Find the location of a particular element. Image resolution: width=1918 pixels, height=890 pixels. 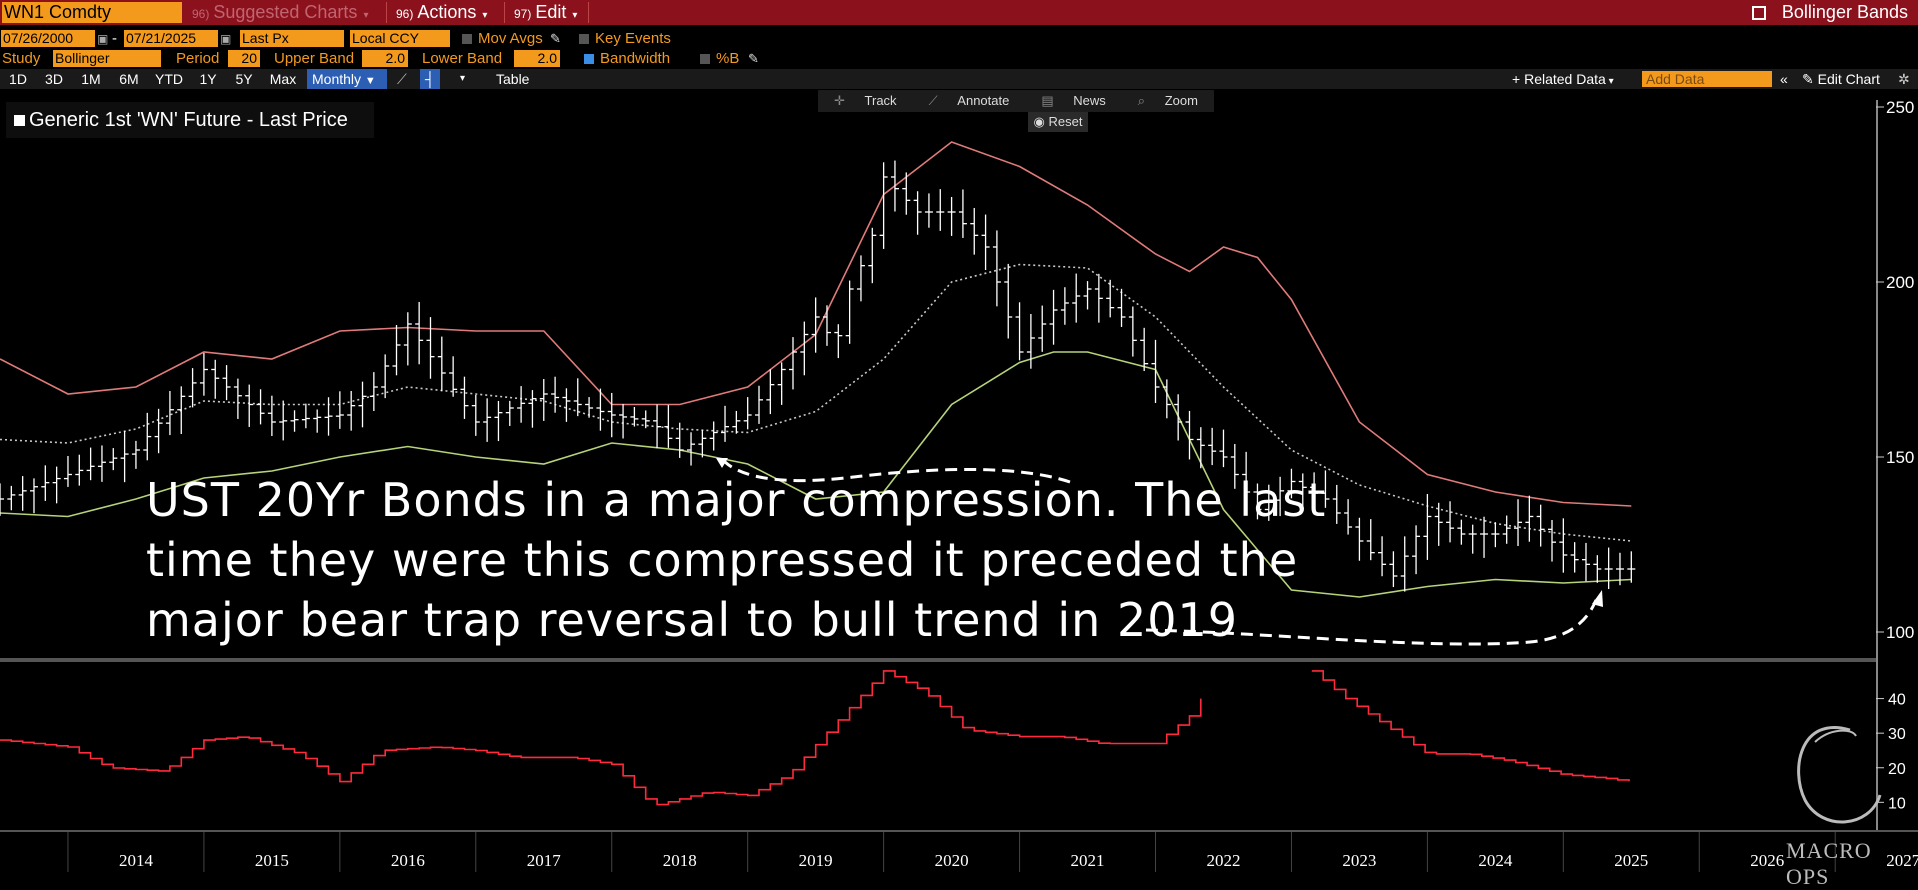

chart-legend: Generic 1st 'WN' Future - Last Price is located at coordinates (190, 120).